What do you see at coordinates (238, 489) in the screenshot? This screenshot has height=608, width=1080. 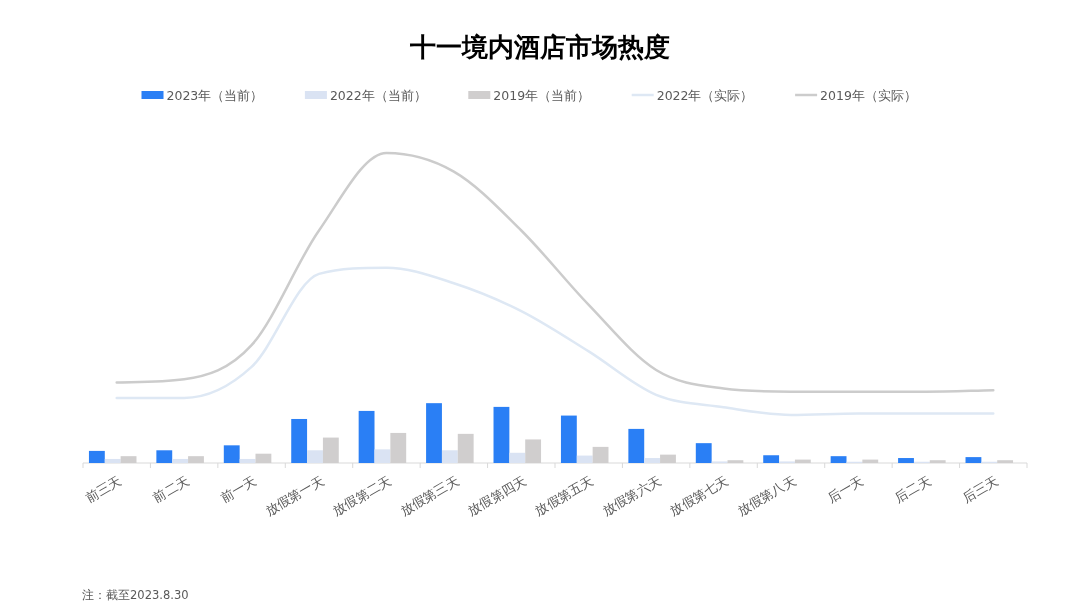 I see `x-tick-label: 前一天` at bounding box center [238, 489].